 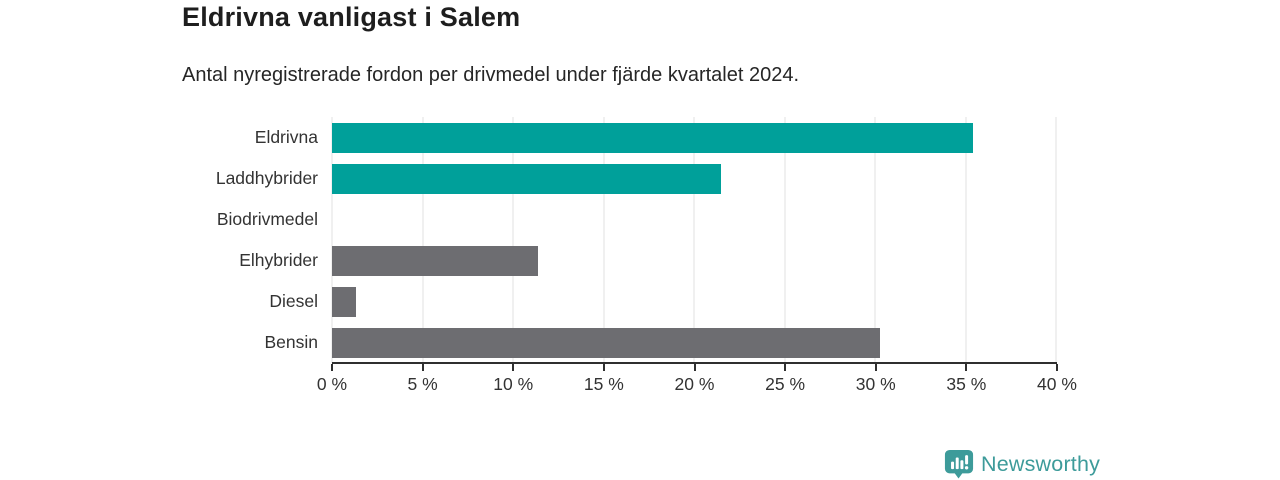 What do you see at coordinates (267, 219) in the screenshot?
I see `category-label: Biodrivmedel` at bounding box center [267, 219].